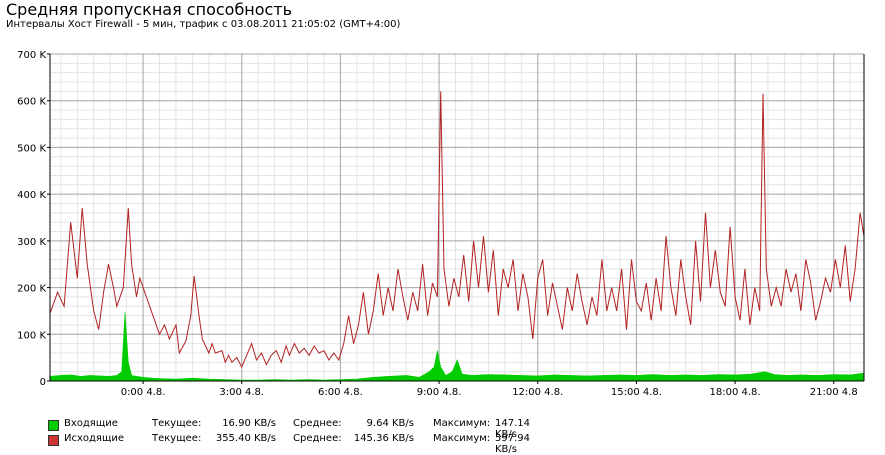 This screenshot has height=455, width=885. Describe the element at coordinates (94, 438) in the screenshot. I see `legend-name: Исходящие` at that location.